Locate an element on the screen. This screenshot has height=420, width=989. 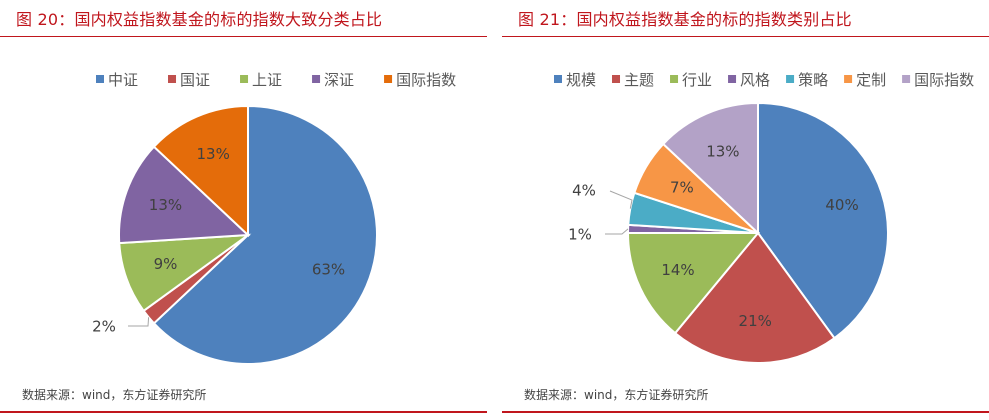
legend-label: 策略 is located at coordinates (813, 80).